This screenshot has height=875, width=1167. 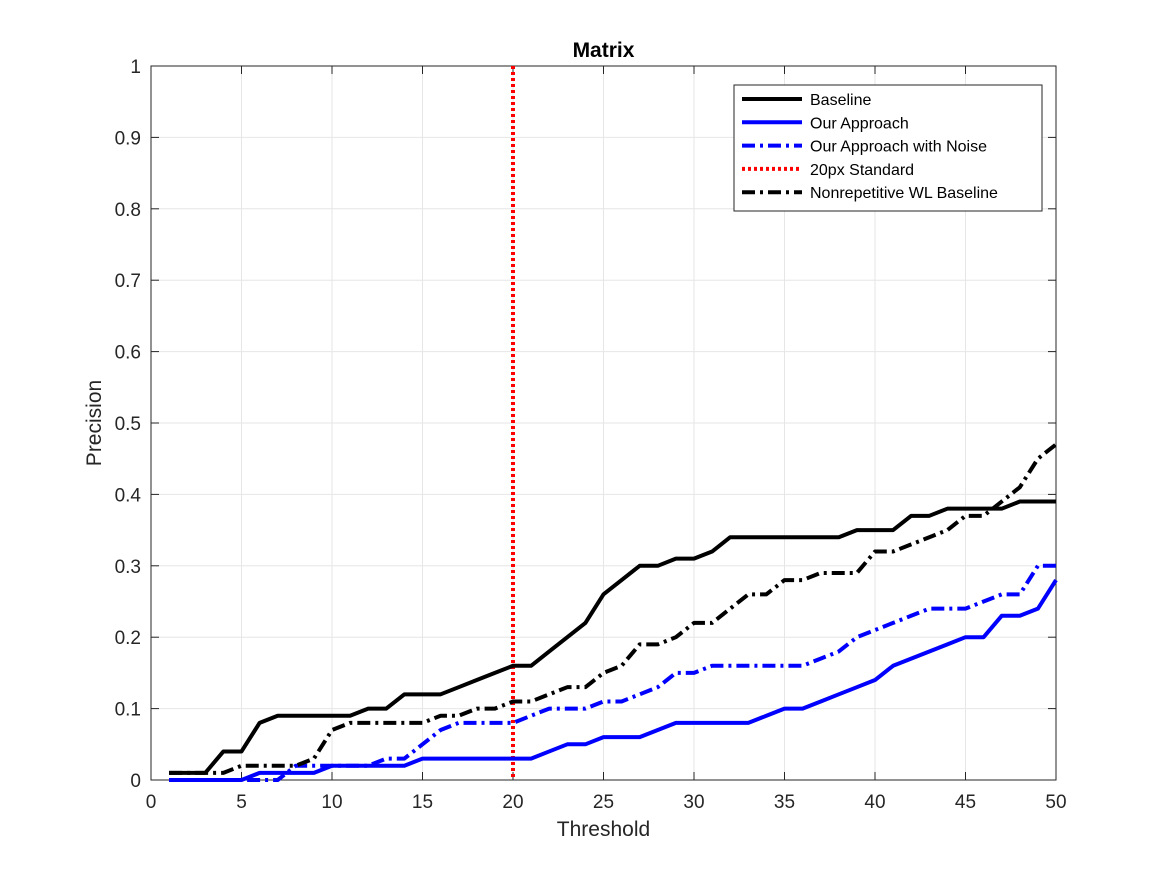 What do you see at coordinates (693, 802) in the screenshot?
I see `x-tick-label: 30` at bounding box center [693, 802].